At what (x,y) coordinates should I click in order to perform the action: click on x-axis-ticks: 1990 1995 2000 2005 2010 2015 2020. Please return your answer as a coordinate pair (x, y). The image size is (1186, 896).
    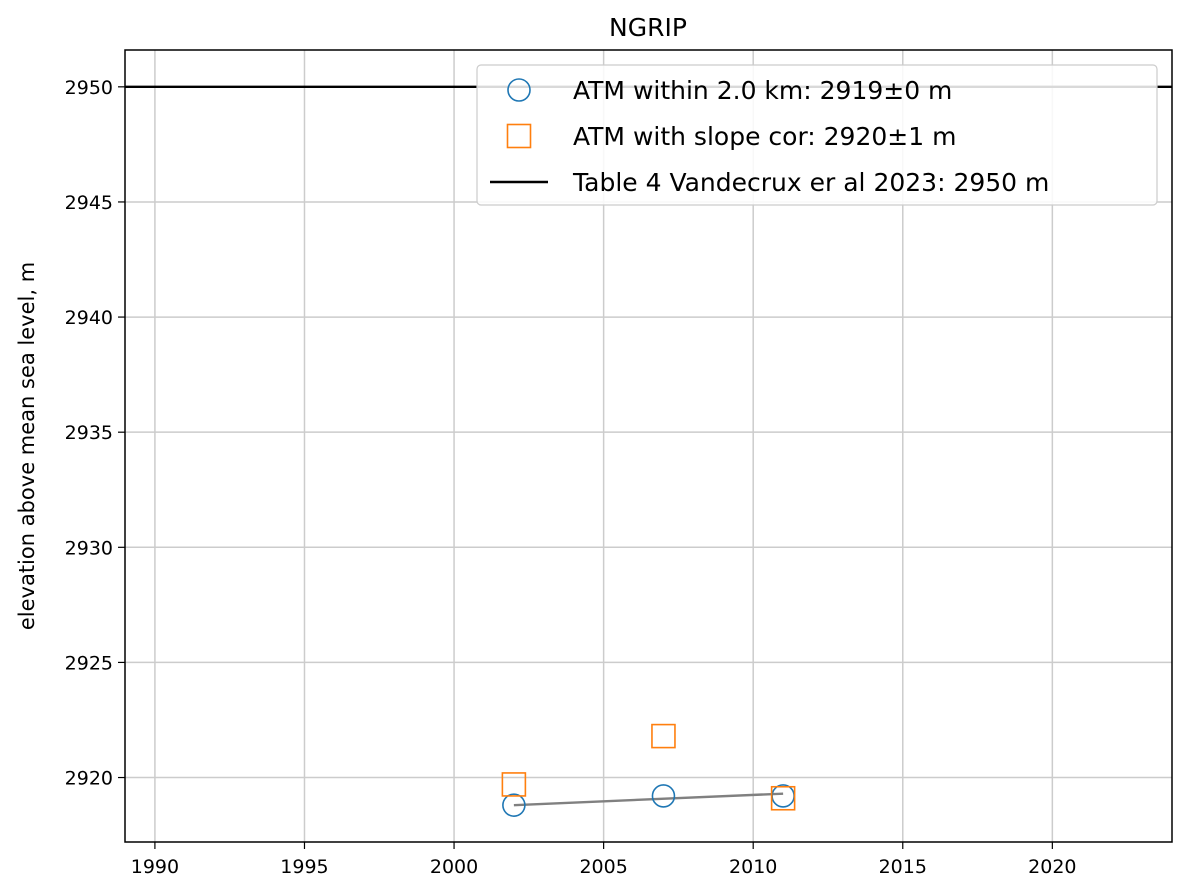
    Looking at the image, I should click on (604, 860).